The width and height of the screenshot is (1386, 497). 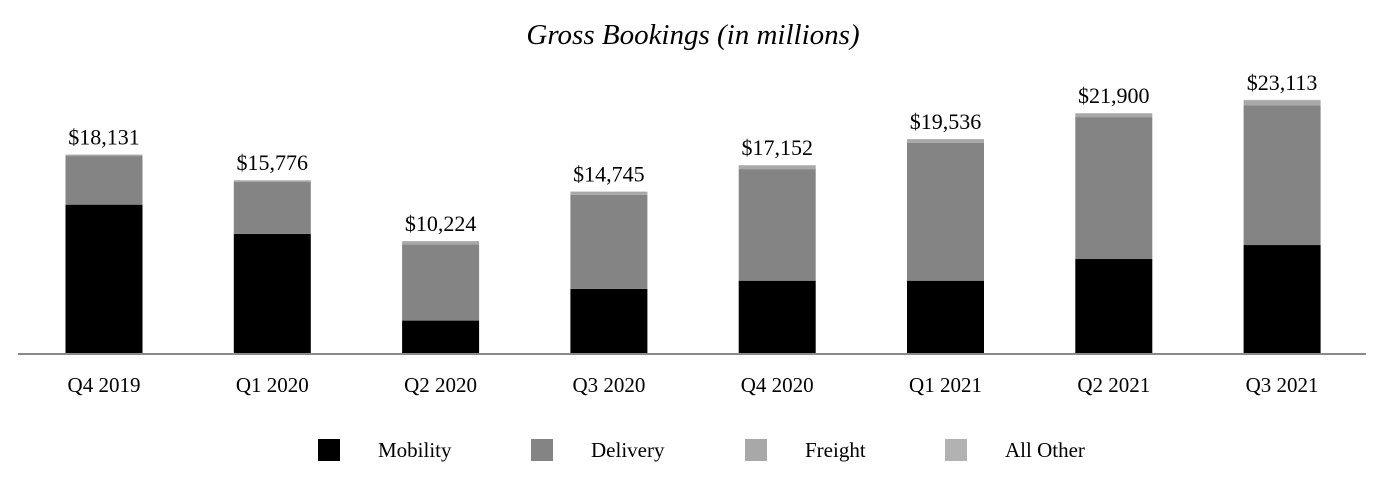 What do you see at coordinates (609, 173) in the screenshot?
I see `total-label: $14,745` at bounding box center [609, 173].